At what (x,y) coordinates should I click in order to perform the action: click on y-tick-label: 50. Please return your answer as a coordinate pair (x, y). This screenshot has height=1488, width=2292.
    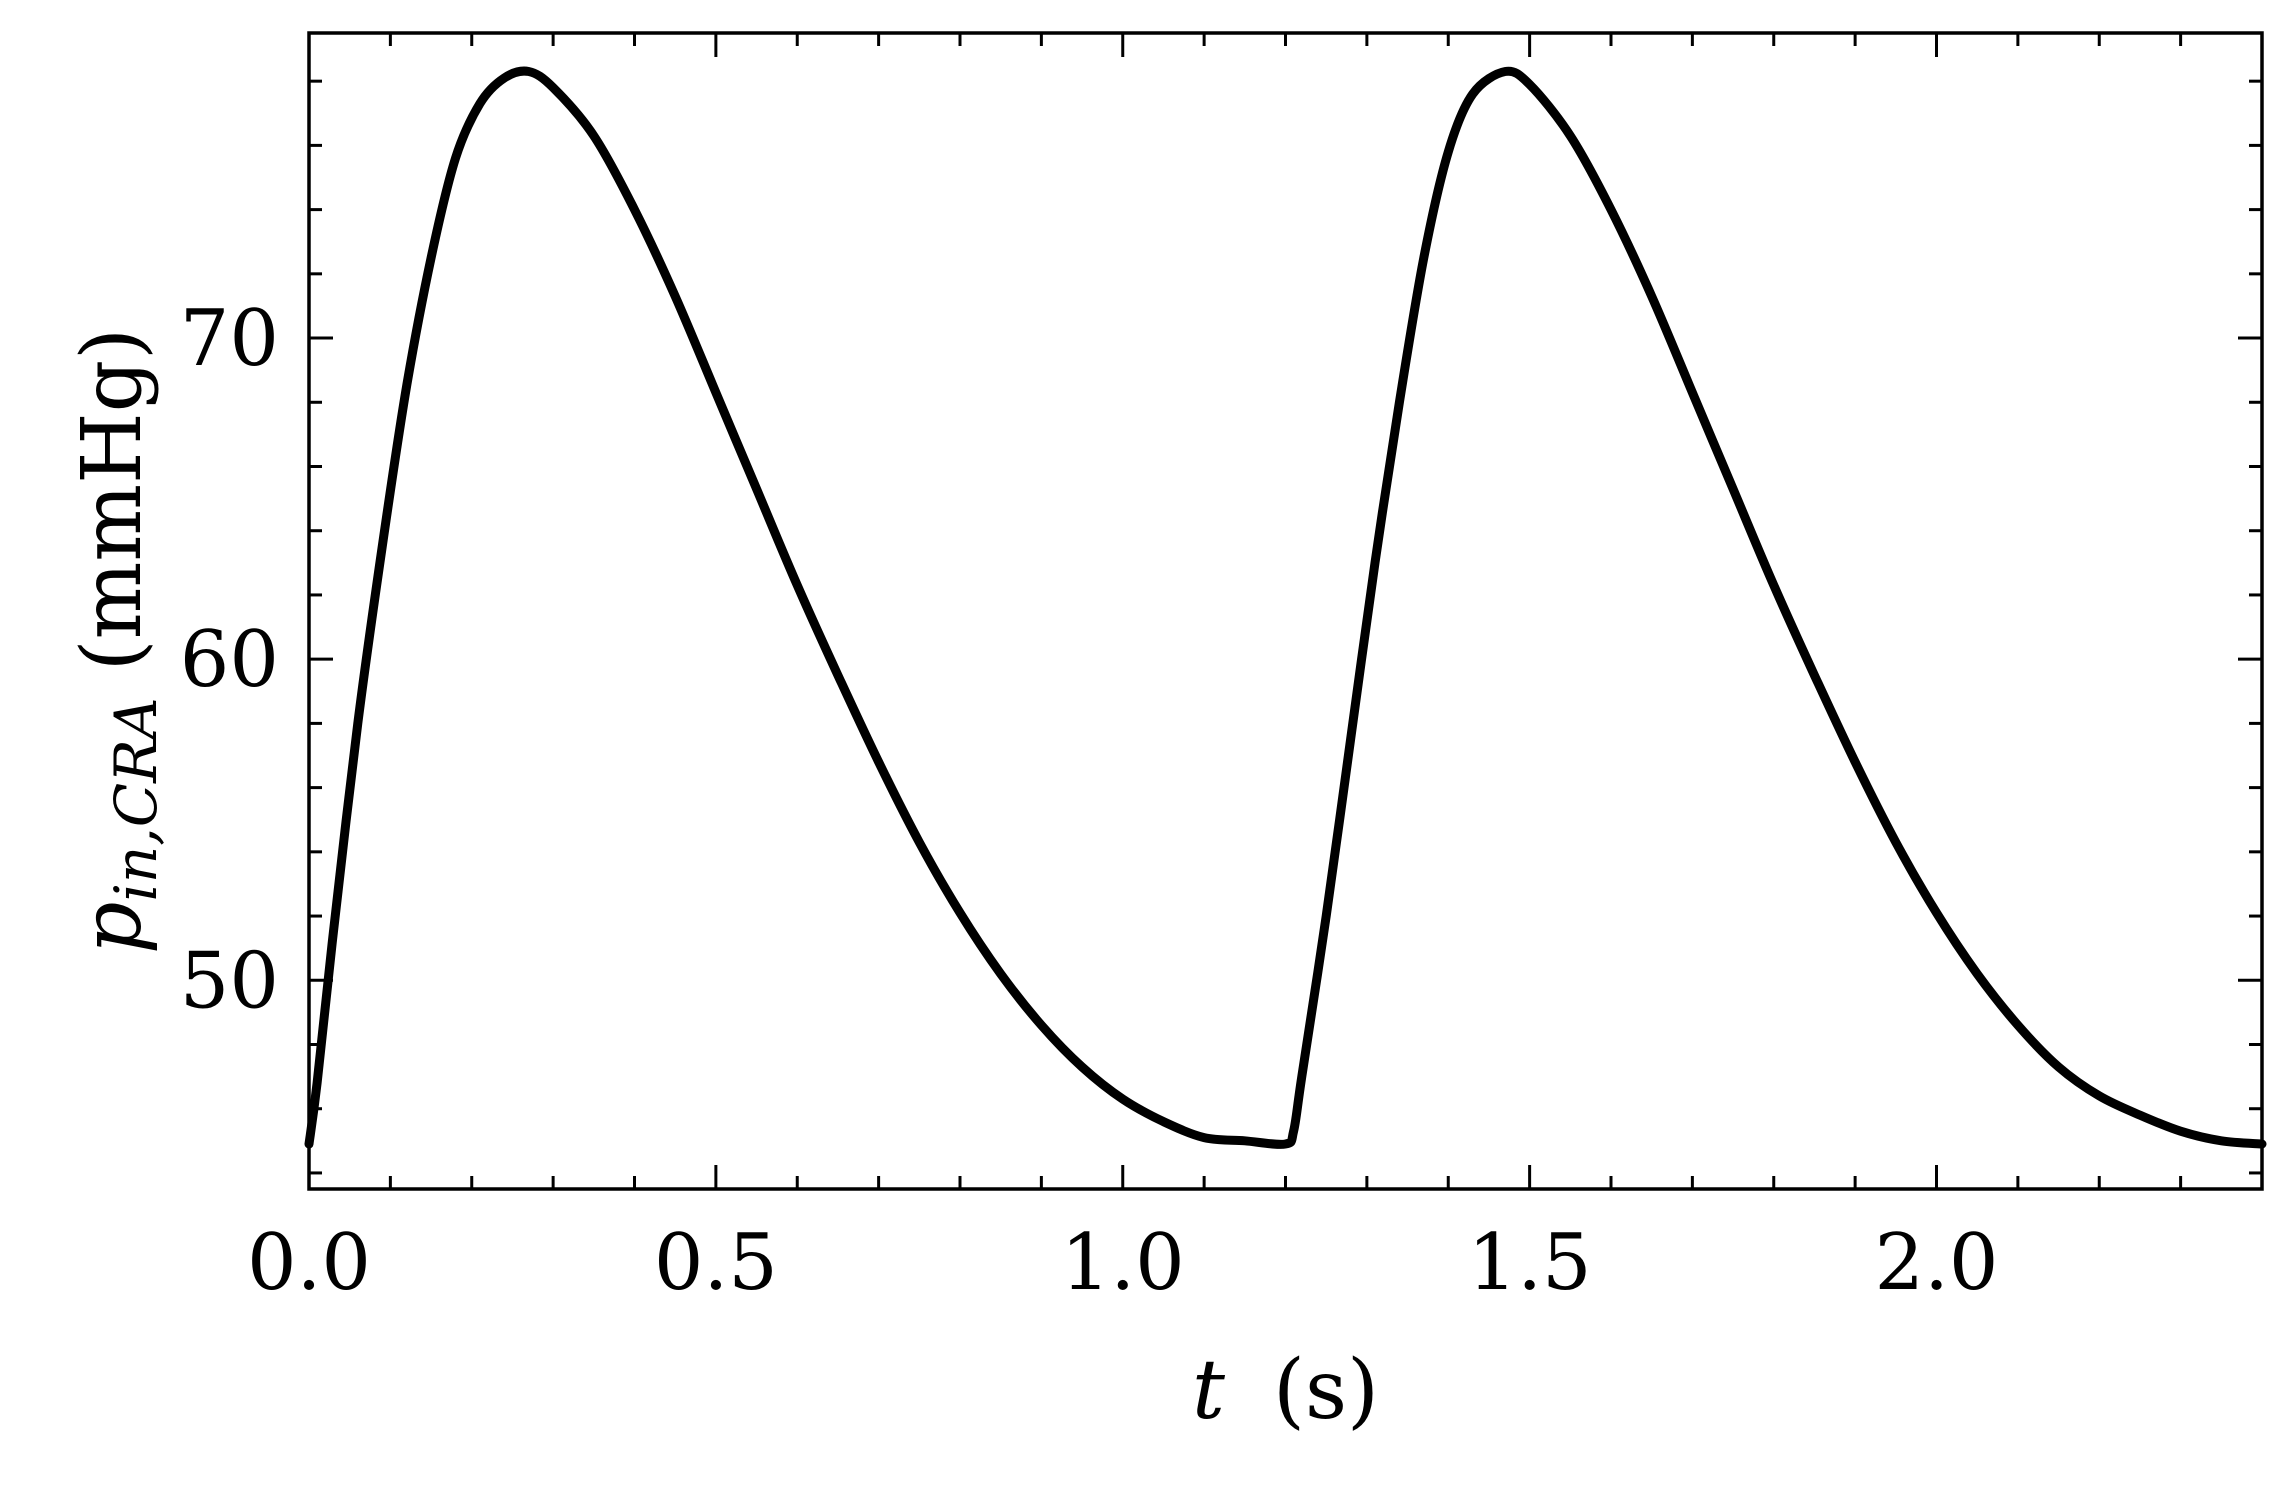
    Looking at the image, I should click on (229, 981).